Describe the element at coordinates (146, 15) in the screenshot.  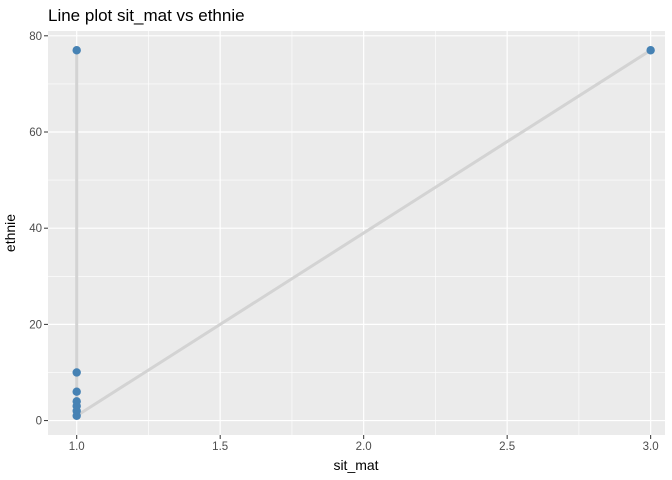
I see `chart-title: Line plot sit_mat vs ethnie` at that location.